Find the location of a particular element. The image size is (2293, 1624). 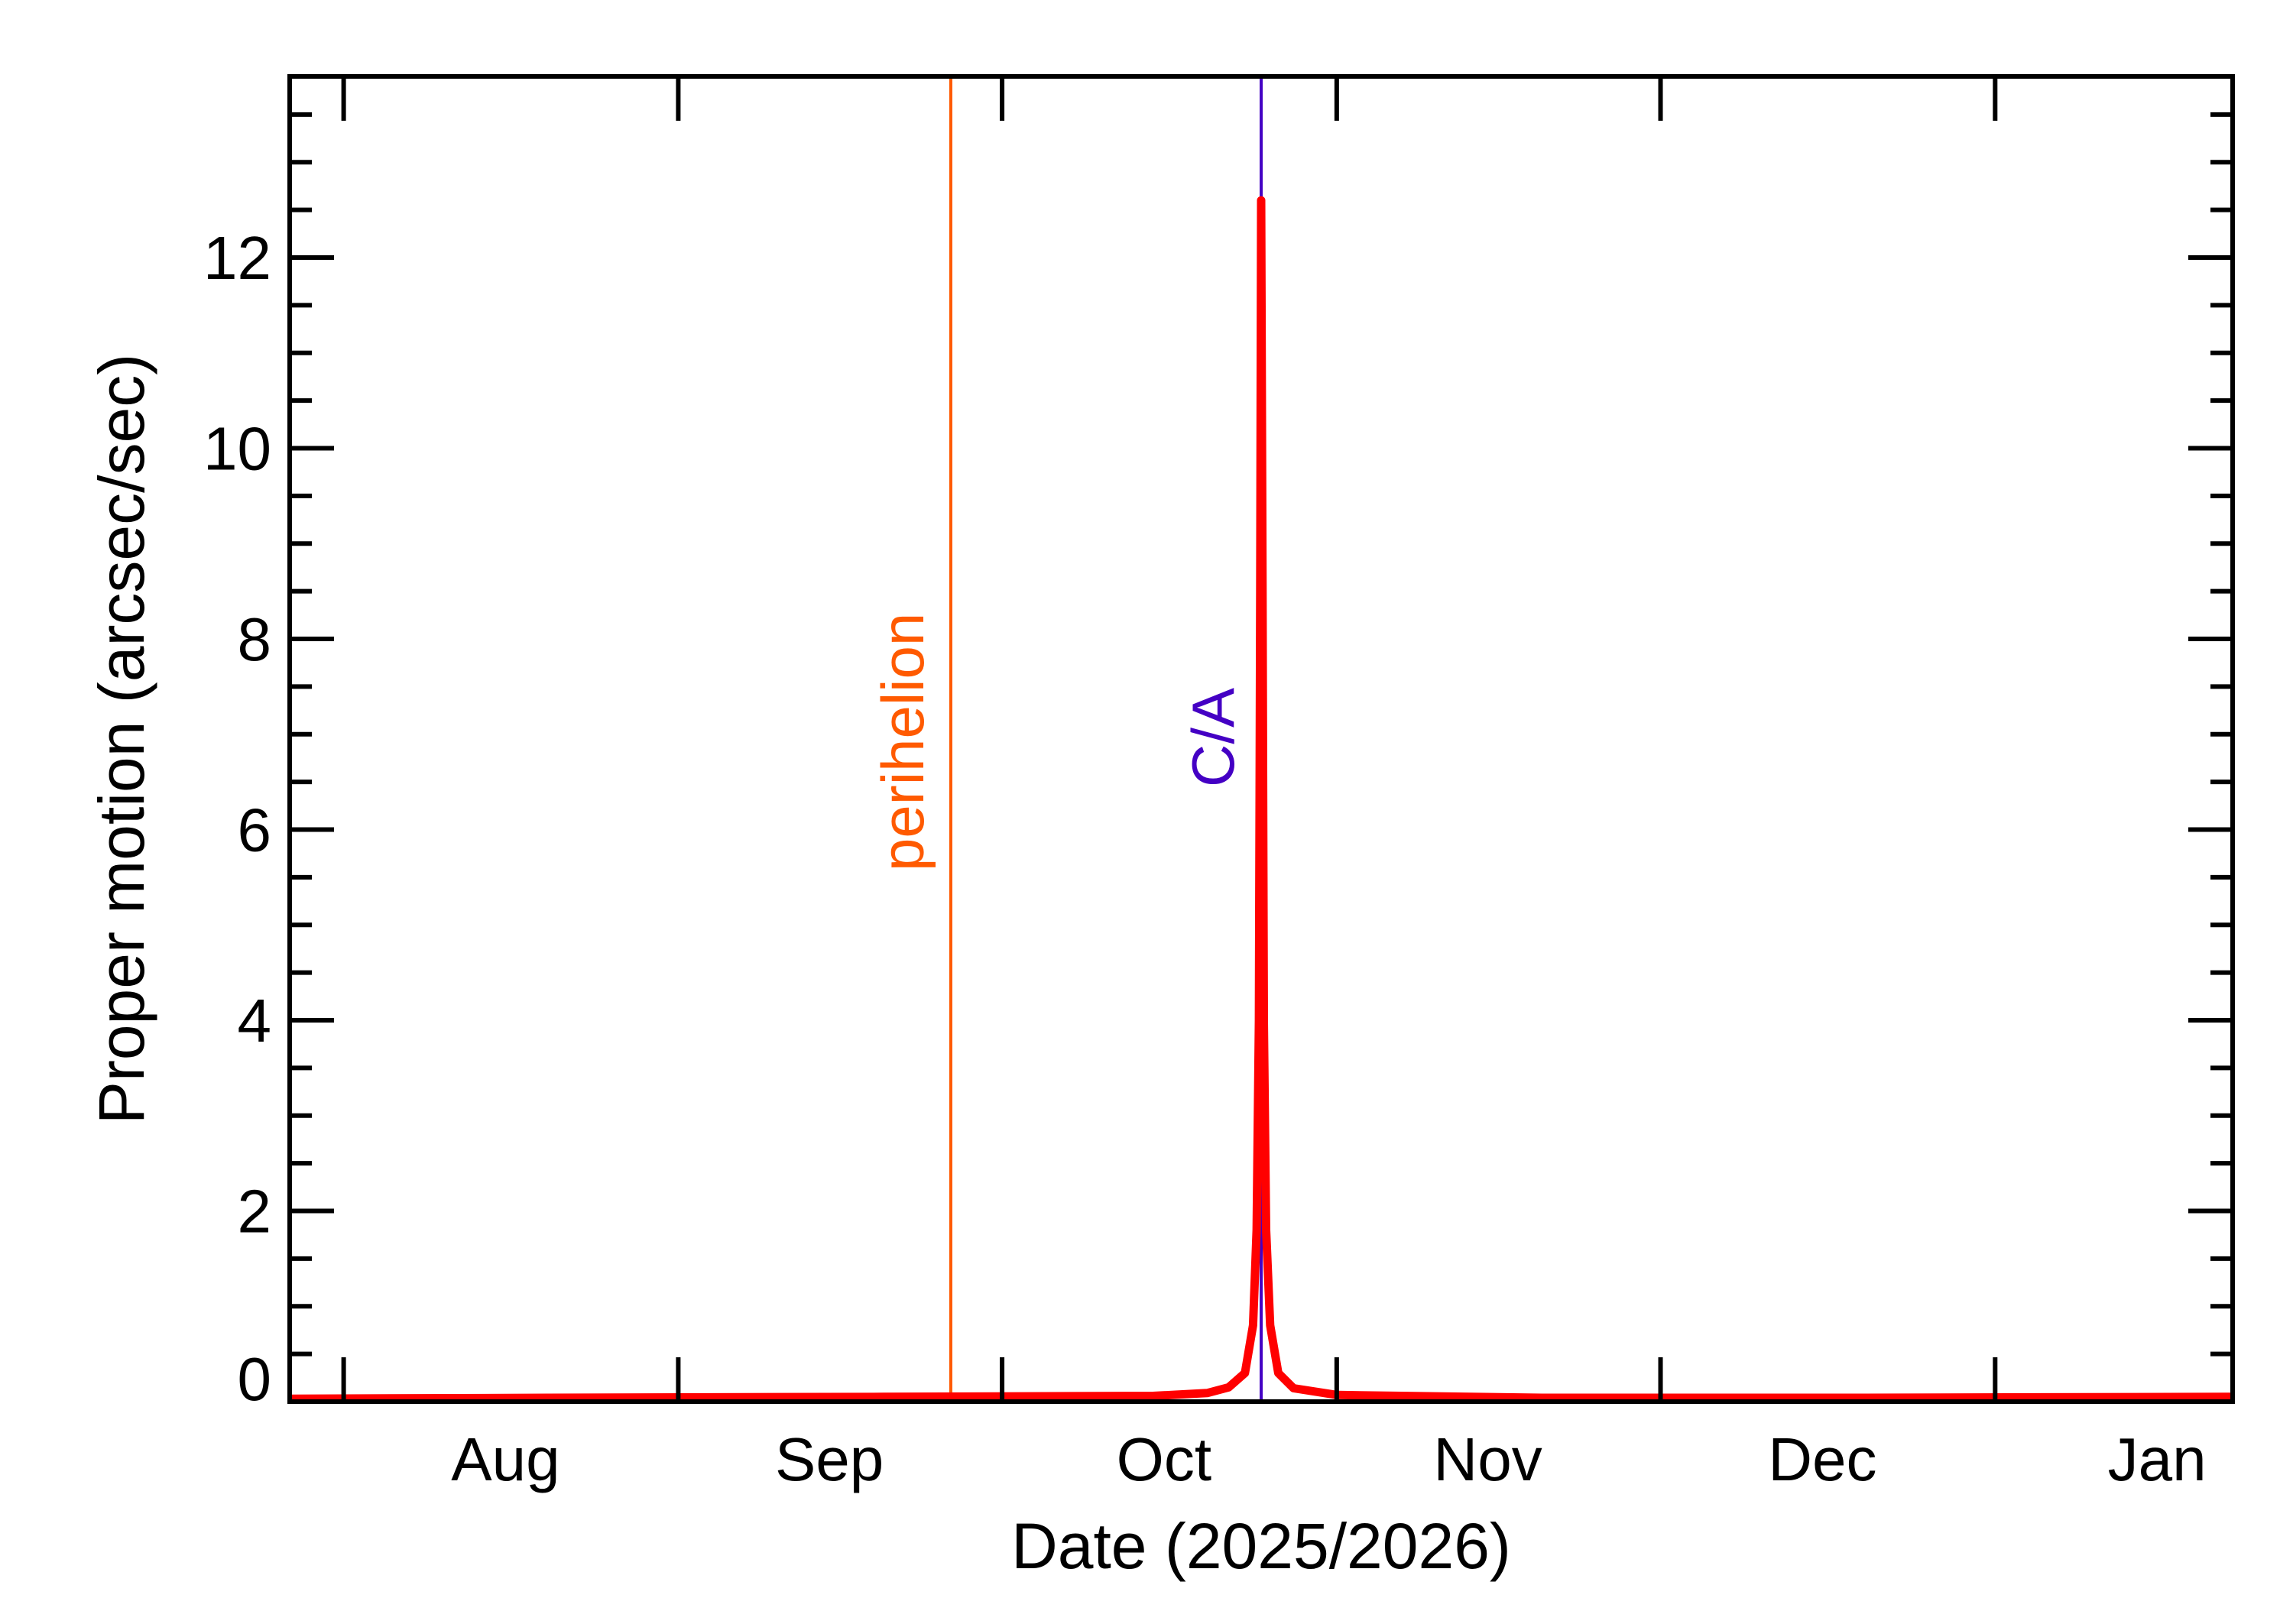

y-axis-label: Proper motion (arcsec/sec) is located at coordinates (121, 739).